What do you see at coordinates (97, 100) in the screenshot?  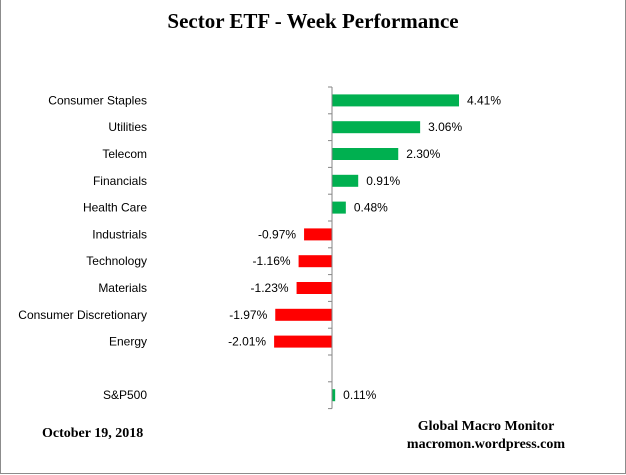 I see `category-label: Consumer Staples` at bounding box center [97, 100].